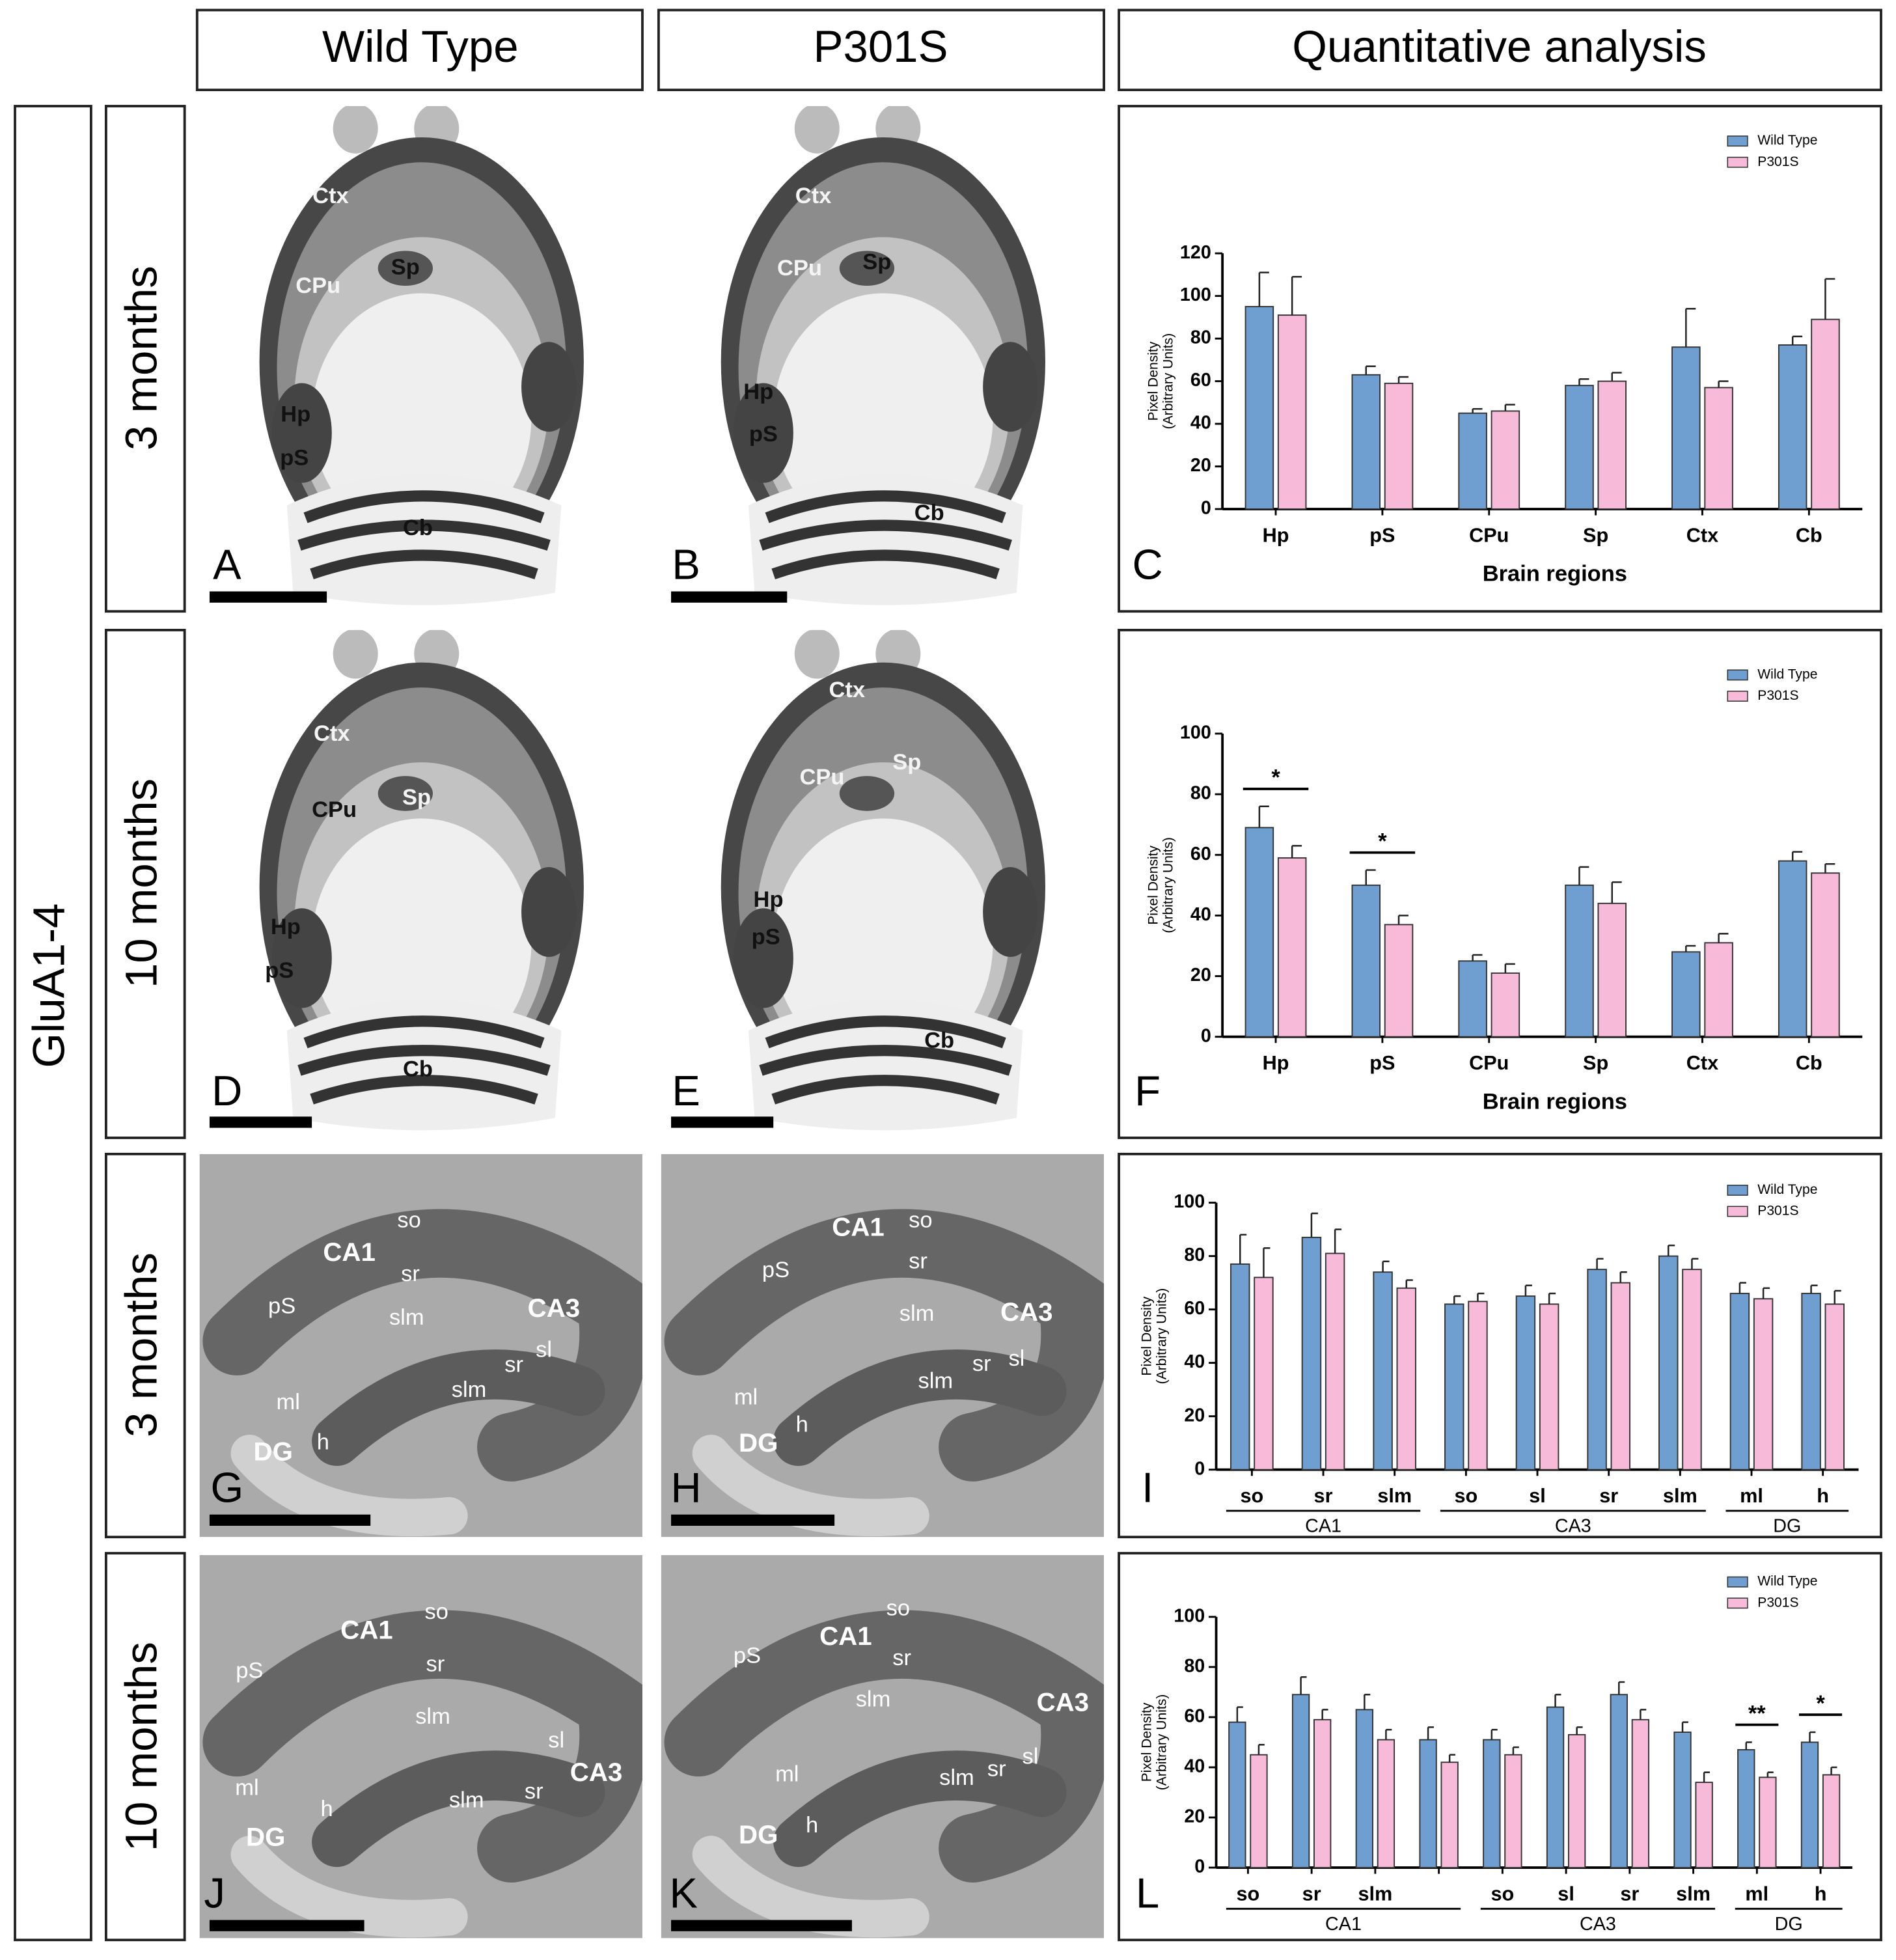 The height and width of the screenshot is (1960, 1896). What do you see at coordinates (214, 1892) in the screenshot?
I see `panel-letter: J` at bounding box center [214, 1892].